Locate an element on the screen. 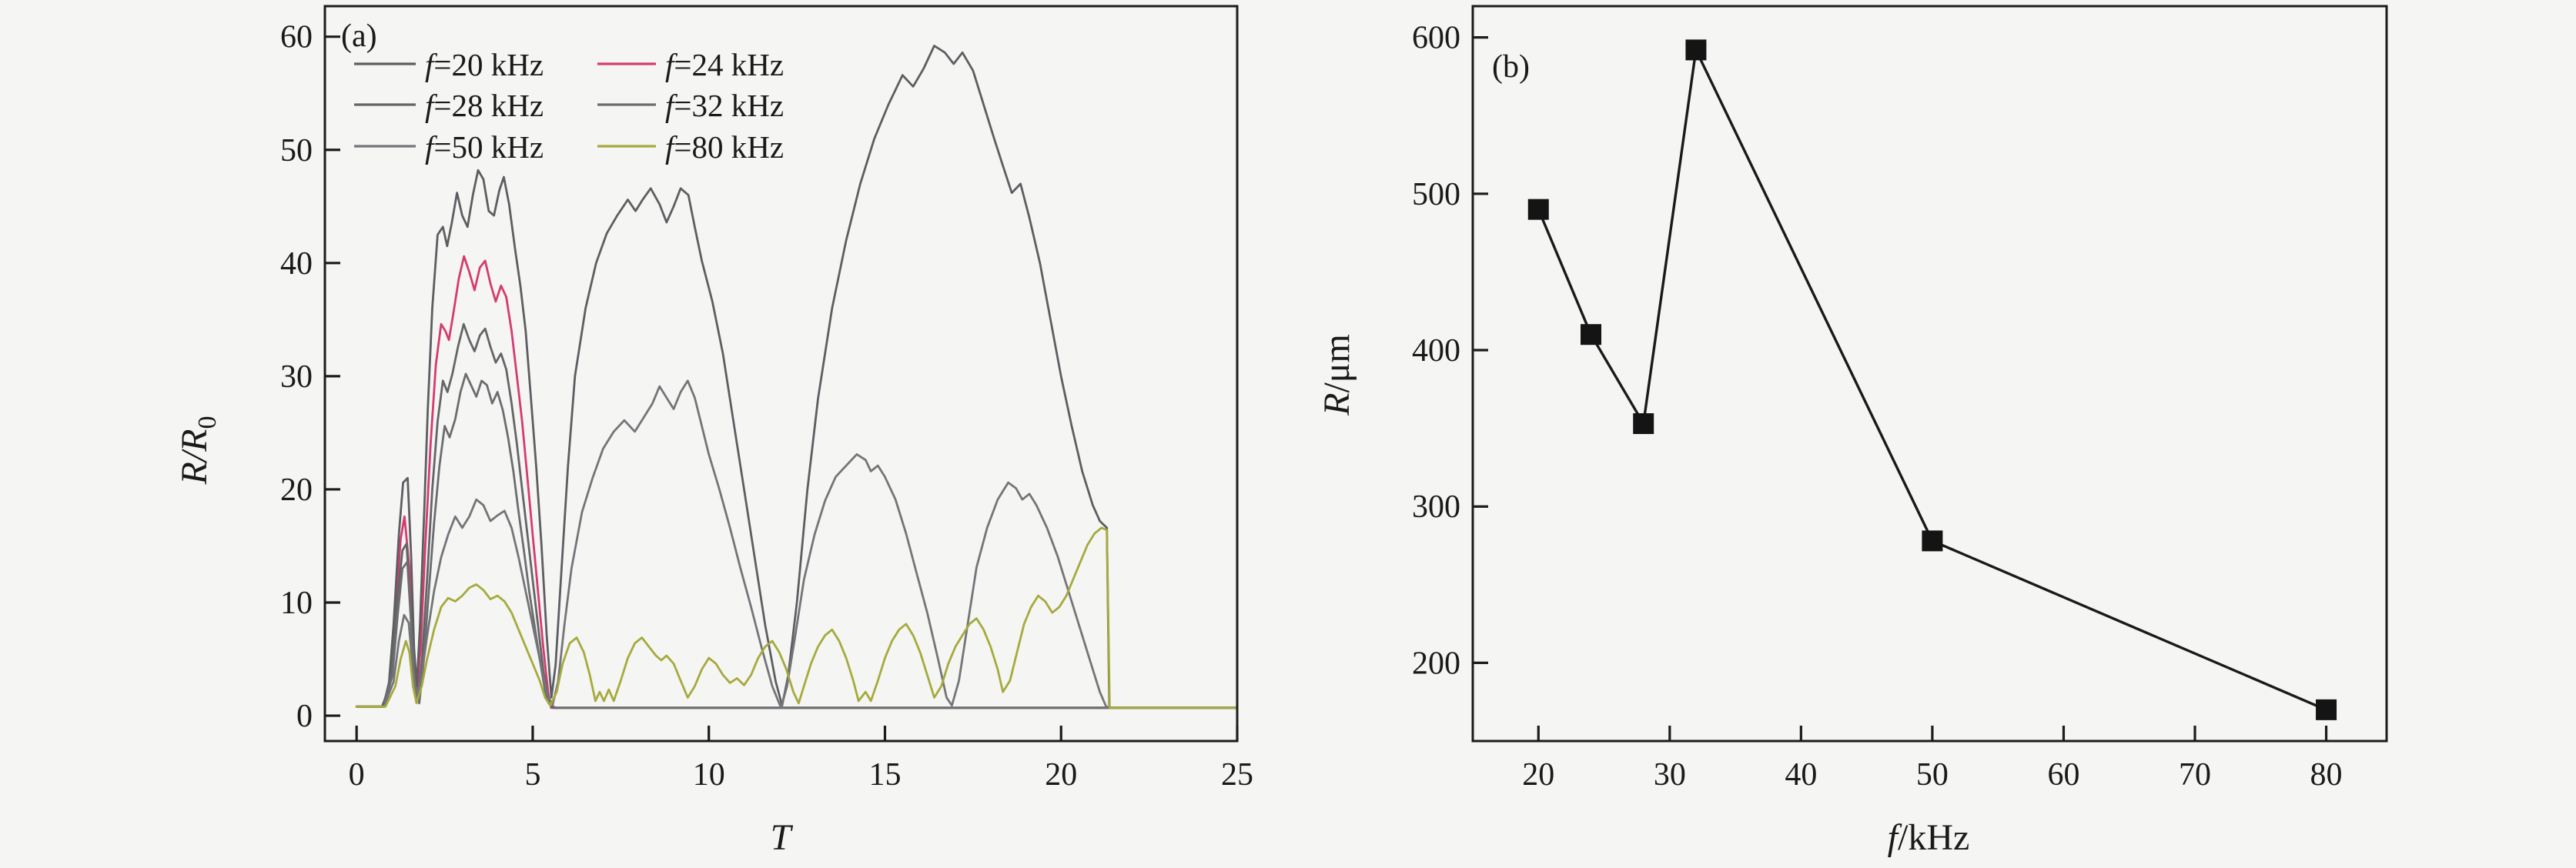 This screenshot has height=868, width=2576. panel-b-xaxis-title-rest: /kHz is located at coordinates (1933, 837).